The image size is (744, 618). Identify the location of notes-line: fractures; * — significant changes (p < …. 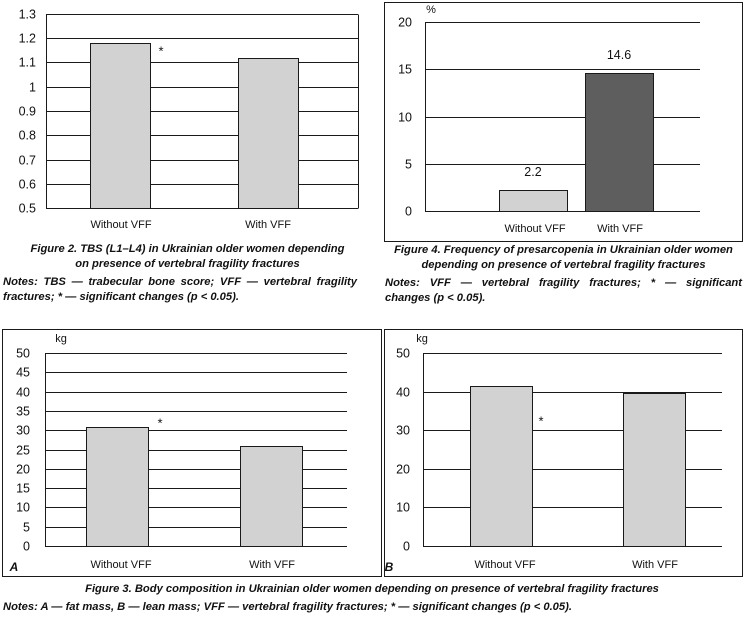
(121, 297).